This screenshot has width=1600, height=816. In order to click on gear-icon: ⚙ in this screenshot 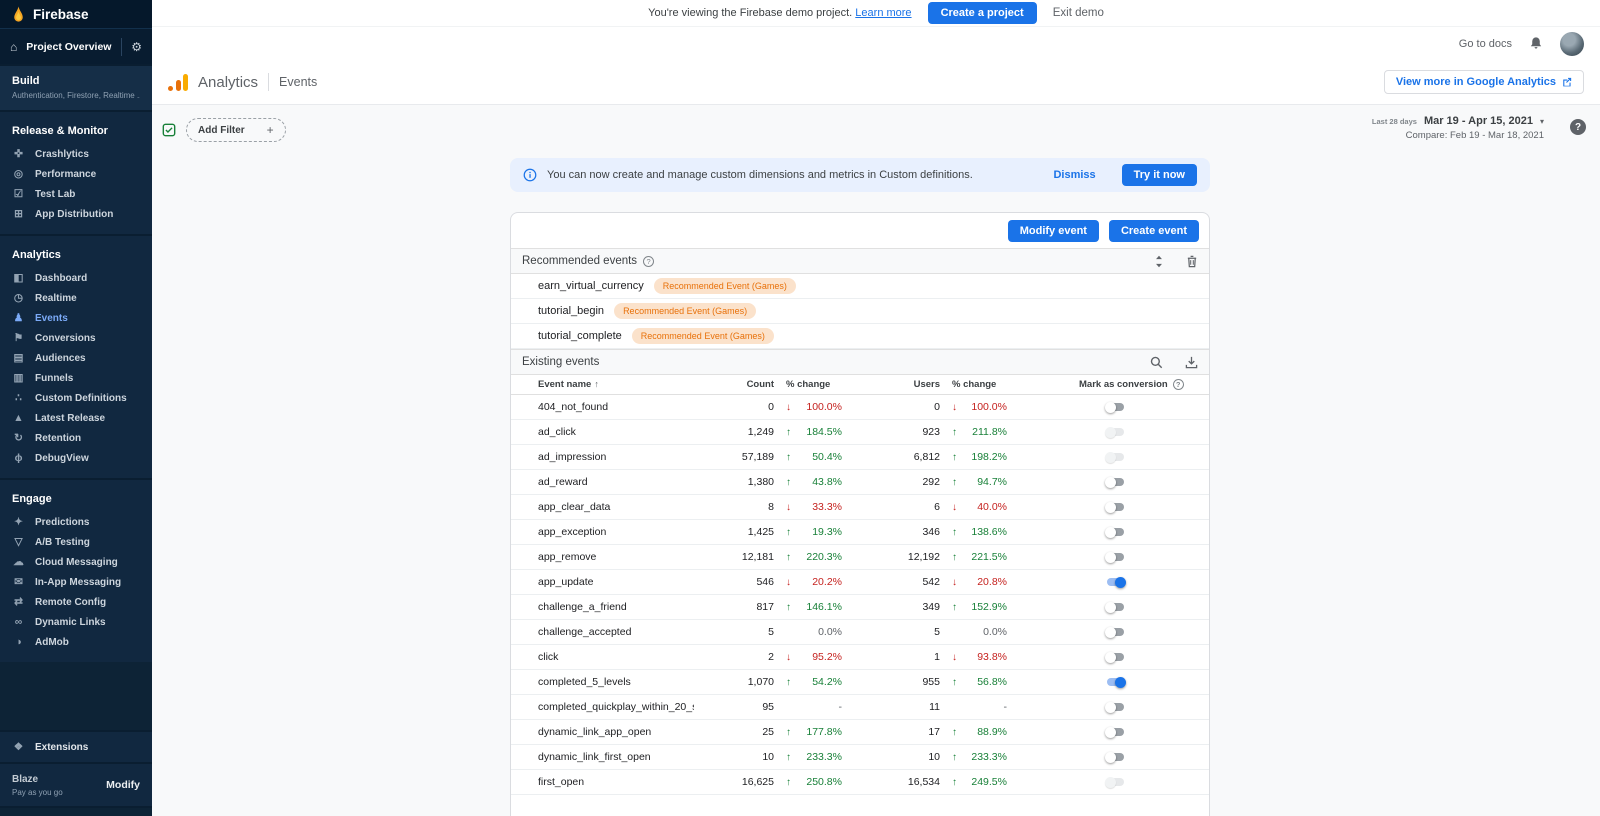, I will do `click(136, 46)`.